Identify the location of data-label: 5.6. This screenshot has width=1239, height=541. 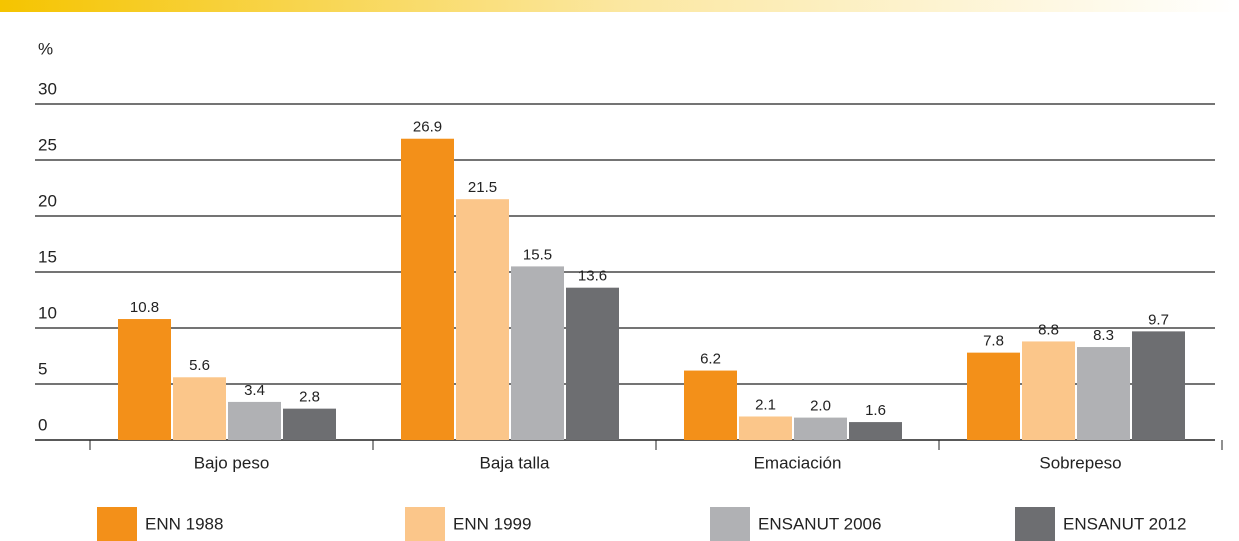
(199, 365).